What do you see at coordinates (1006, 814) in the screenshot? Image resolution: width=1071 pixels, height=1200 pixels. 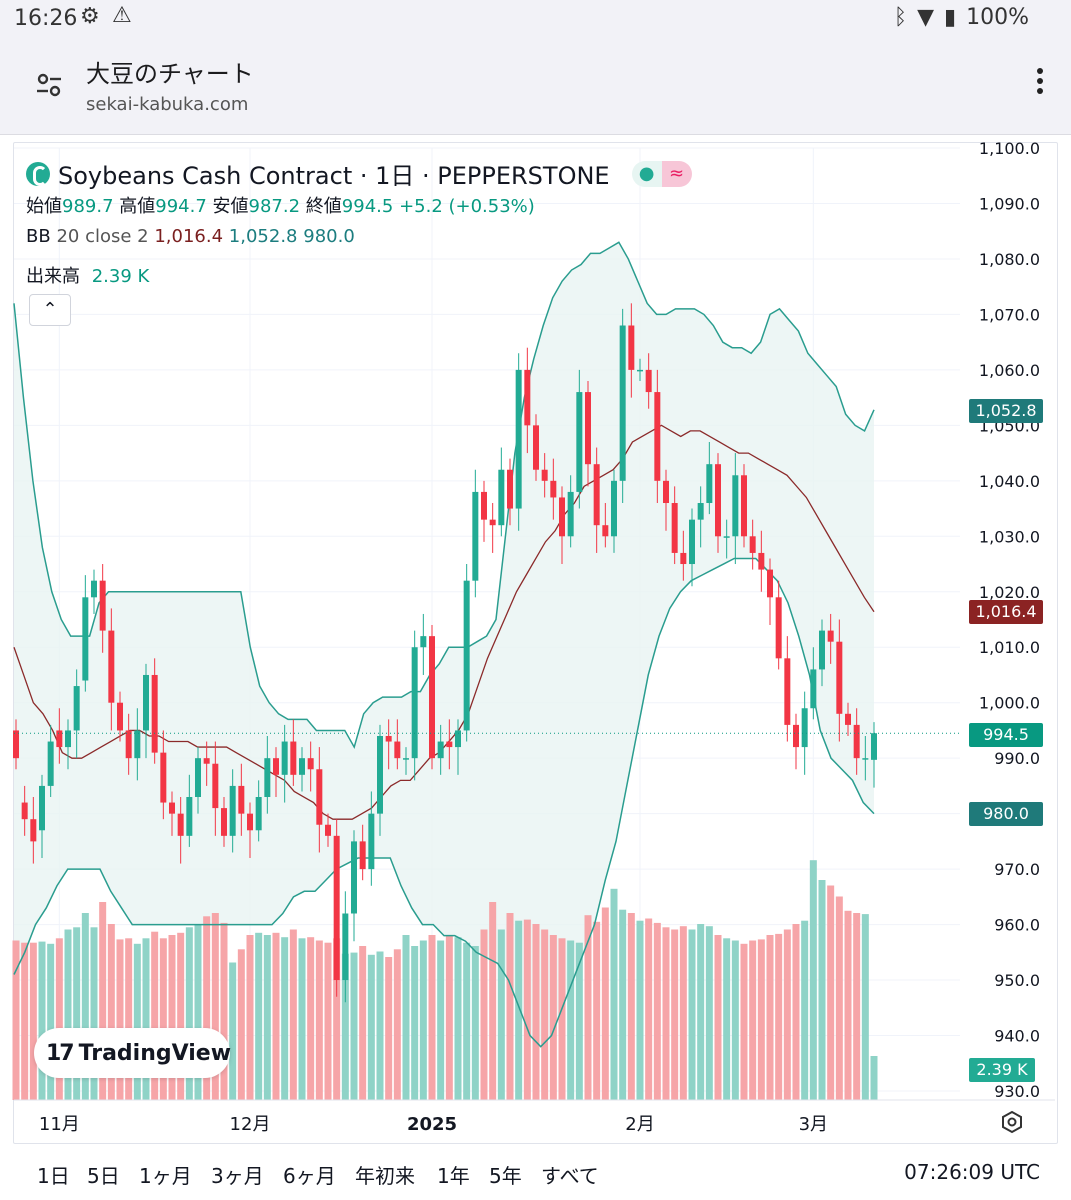 I see `lower-band-price-tag: 980.0` at bounding box center [1006, 814].